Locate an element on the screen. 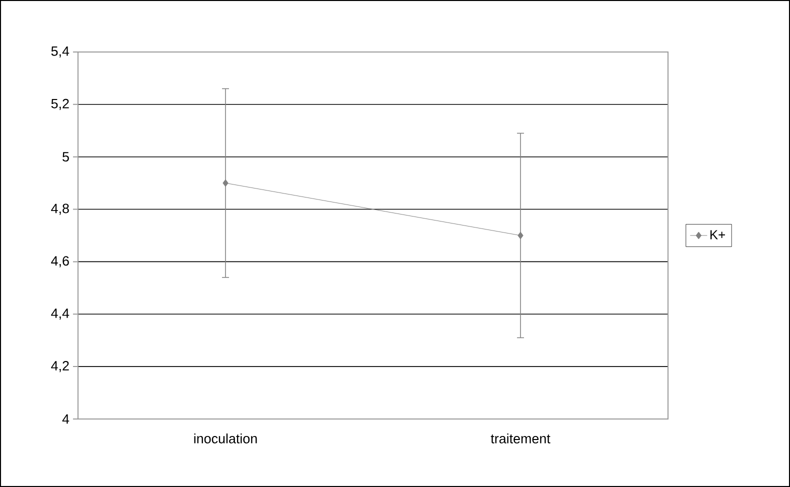 This screenshot has width=790, height=487. x-tick-label: traitement is located at coordinates (520, 439).